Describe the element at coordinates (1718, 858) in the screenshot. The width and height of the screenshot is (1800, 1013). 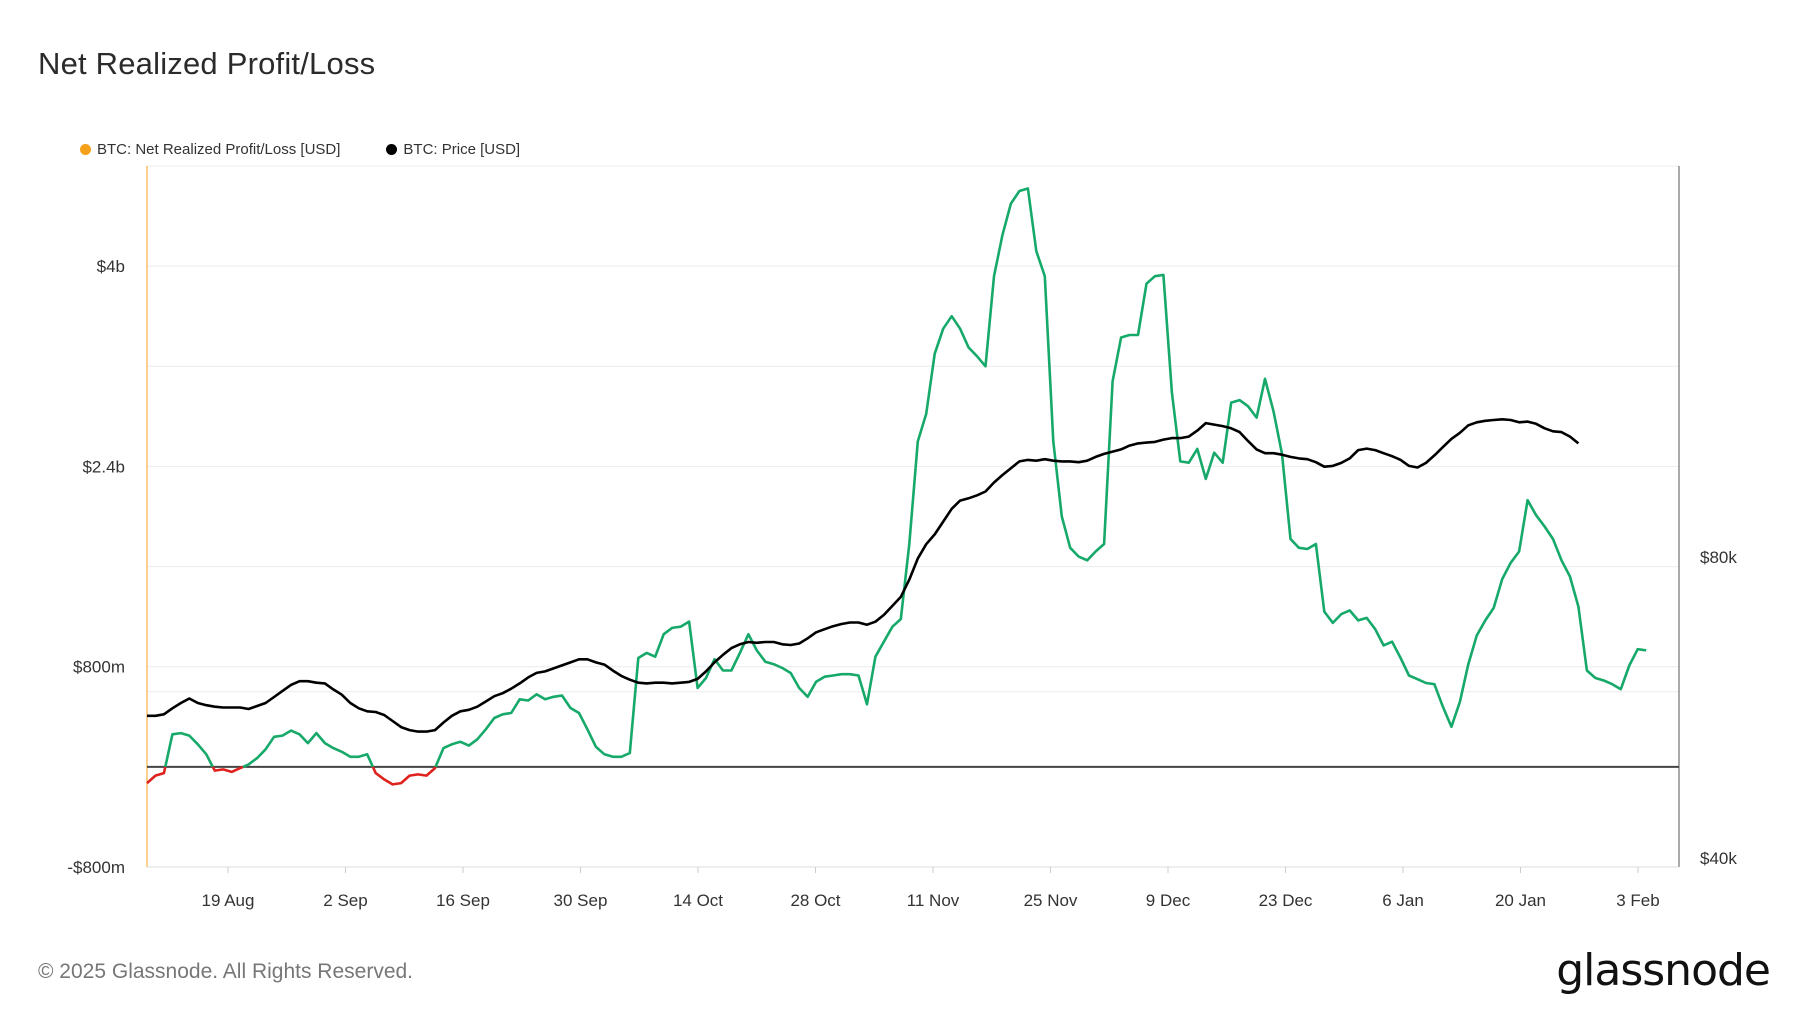
I see `right-tick-label: $40k` at that location.